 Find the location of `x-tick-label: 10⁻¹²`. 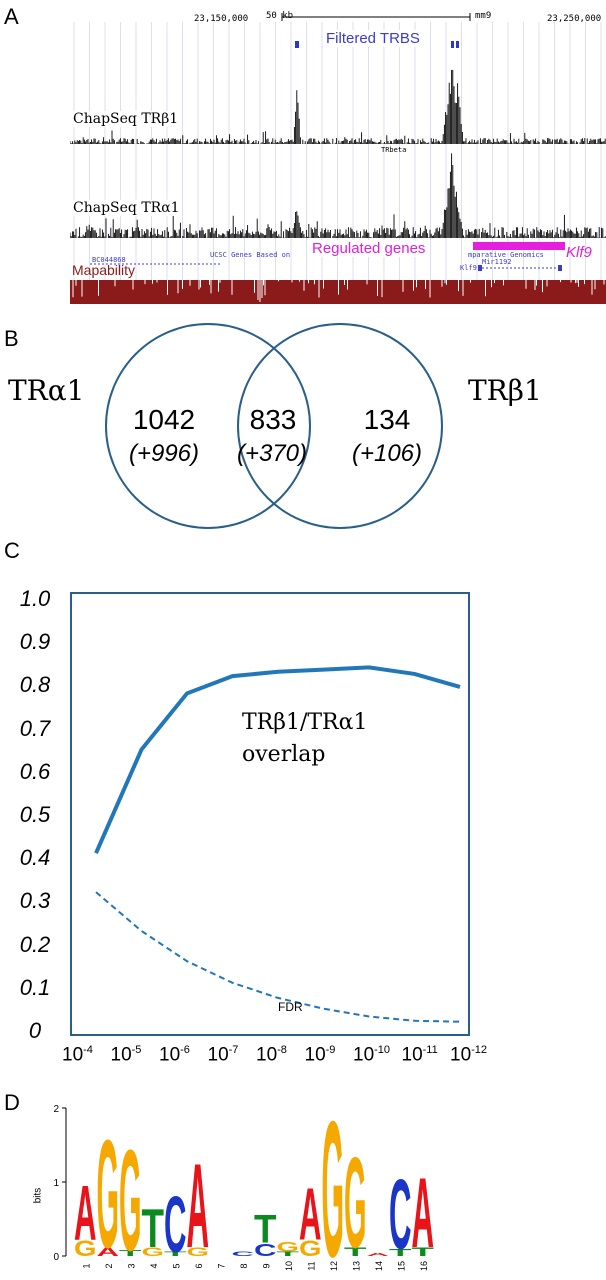

x-tick-label: 10⁻¹² is located at coordinates (469, 1055).